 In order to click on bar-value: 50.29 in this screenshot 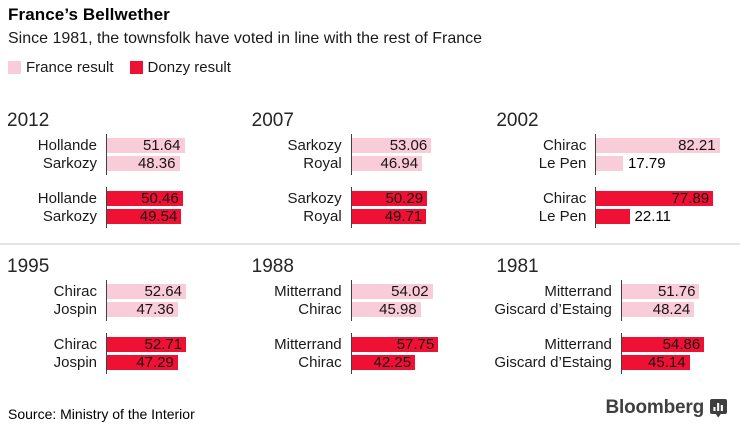, I will do `click(404, 198)`.